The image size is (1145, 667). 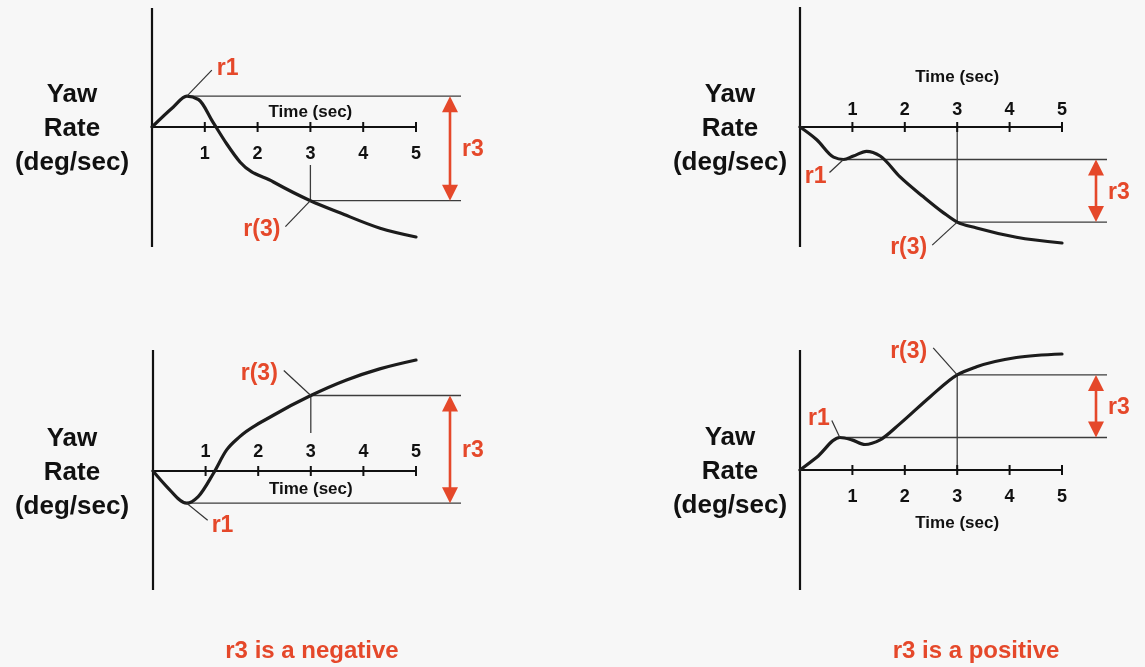 I want to click on text: r3 is a negative, so click(x=312, y=649).